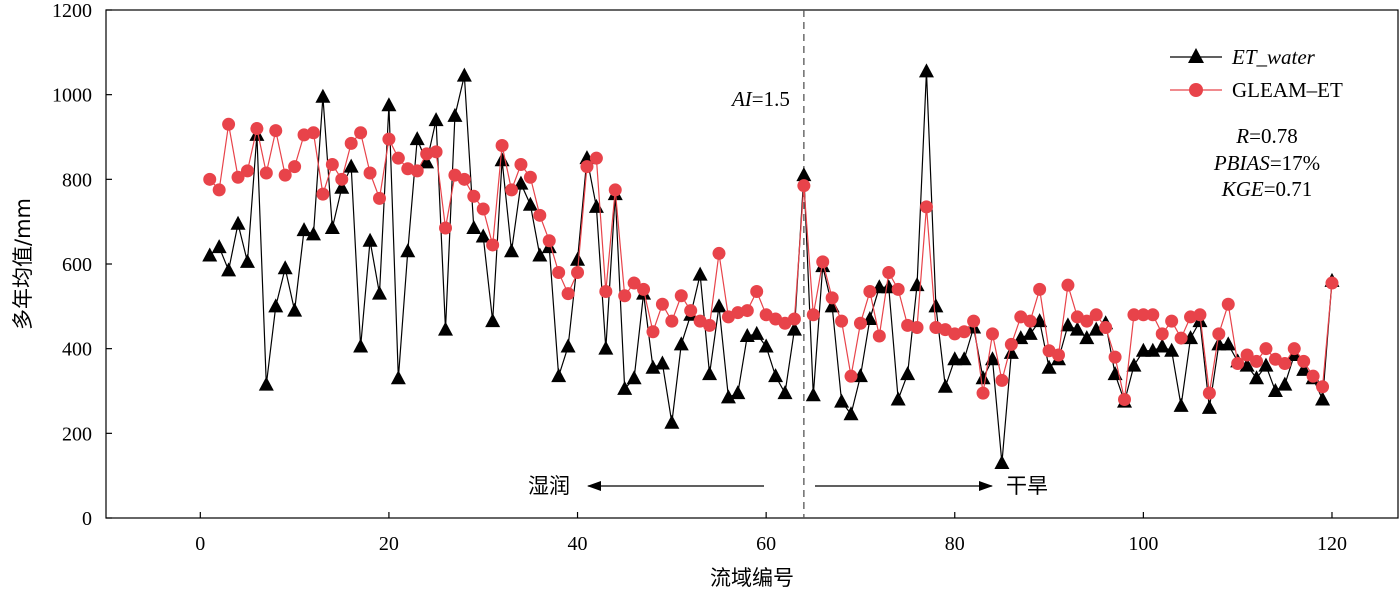 The height and width of the screenshot is (591, 1400). Describe the element at coordinates (760, 99) in the screenshot. I see `ai-label: AI=1.5` at that location.